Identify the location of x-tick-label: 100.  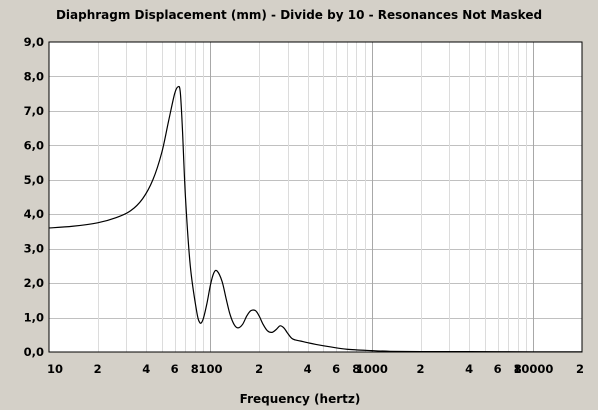
(210, 369).